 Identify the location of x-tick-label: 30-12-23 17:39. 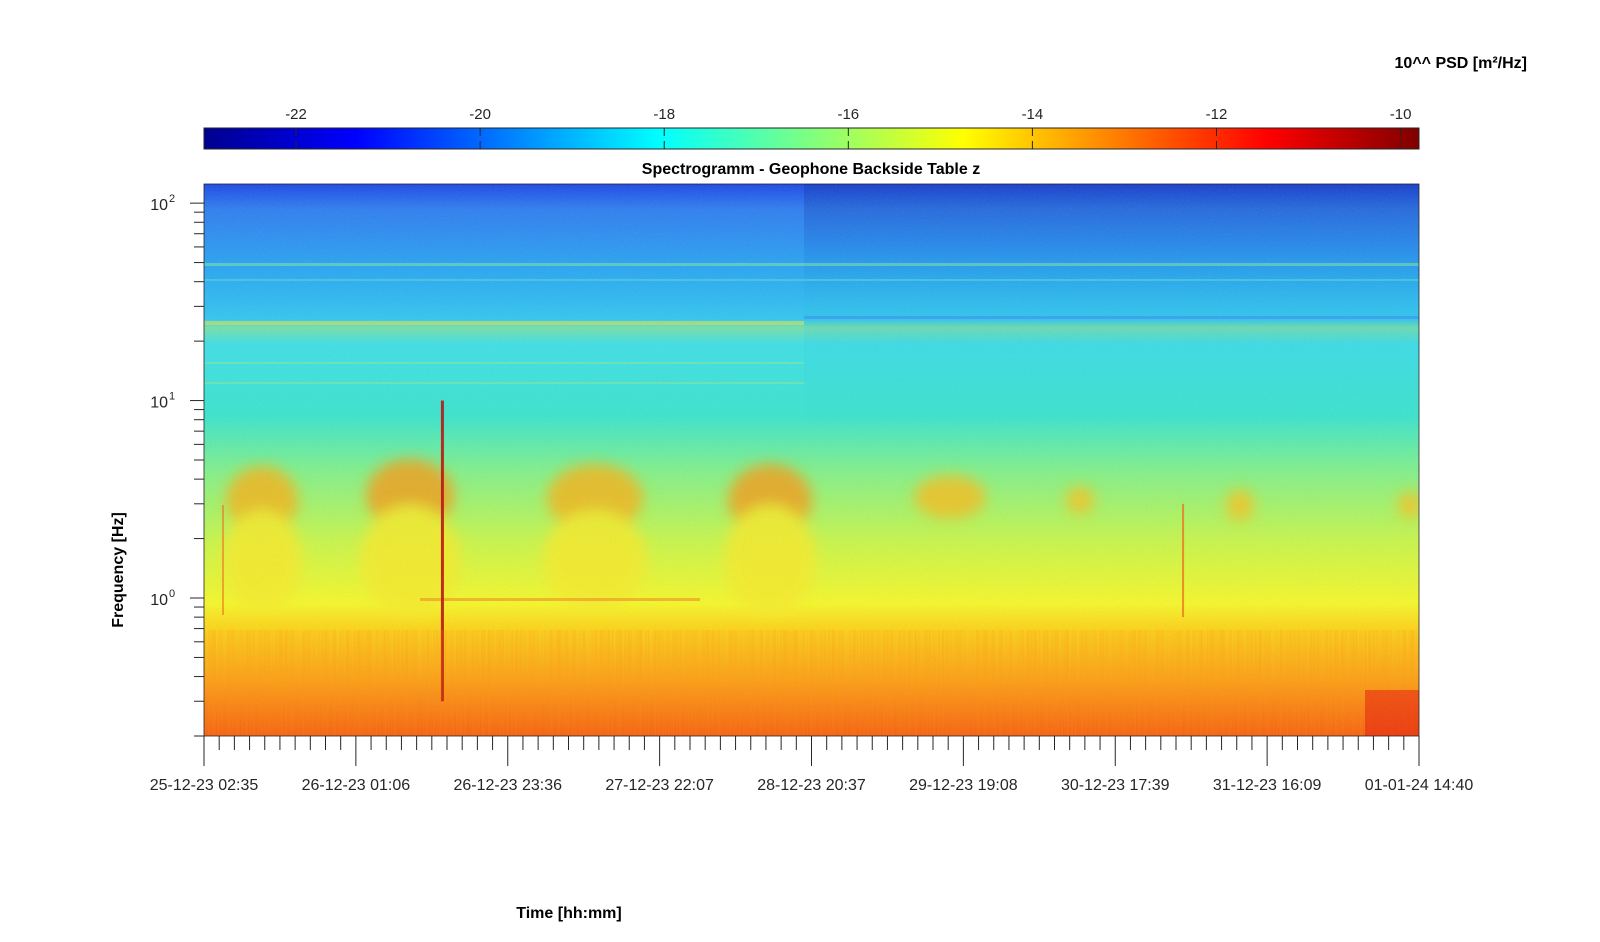
(1115, 785).